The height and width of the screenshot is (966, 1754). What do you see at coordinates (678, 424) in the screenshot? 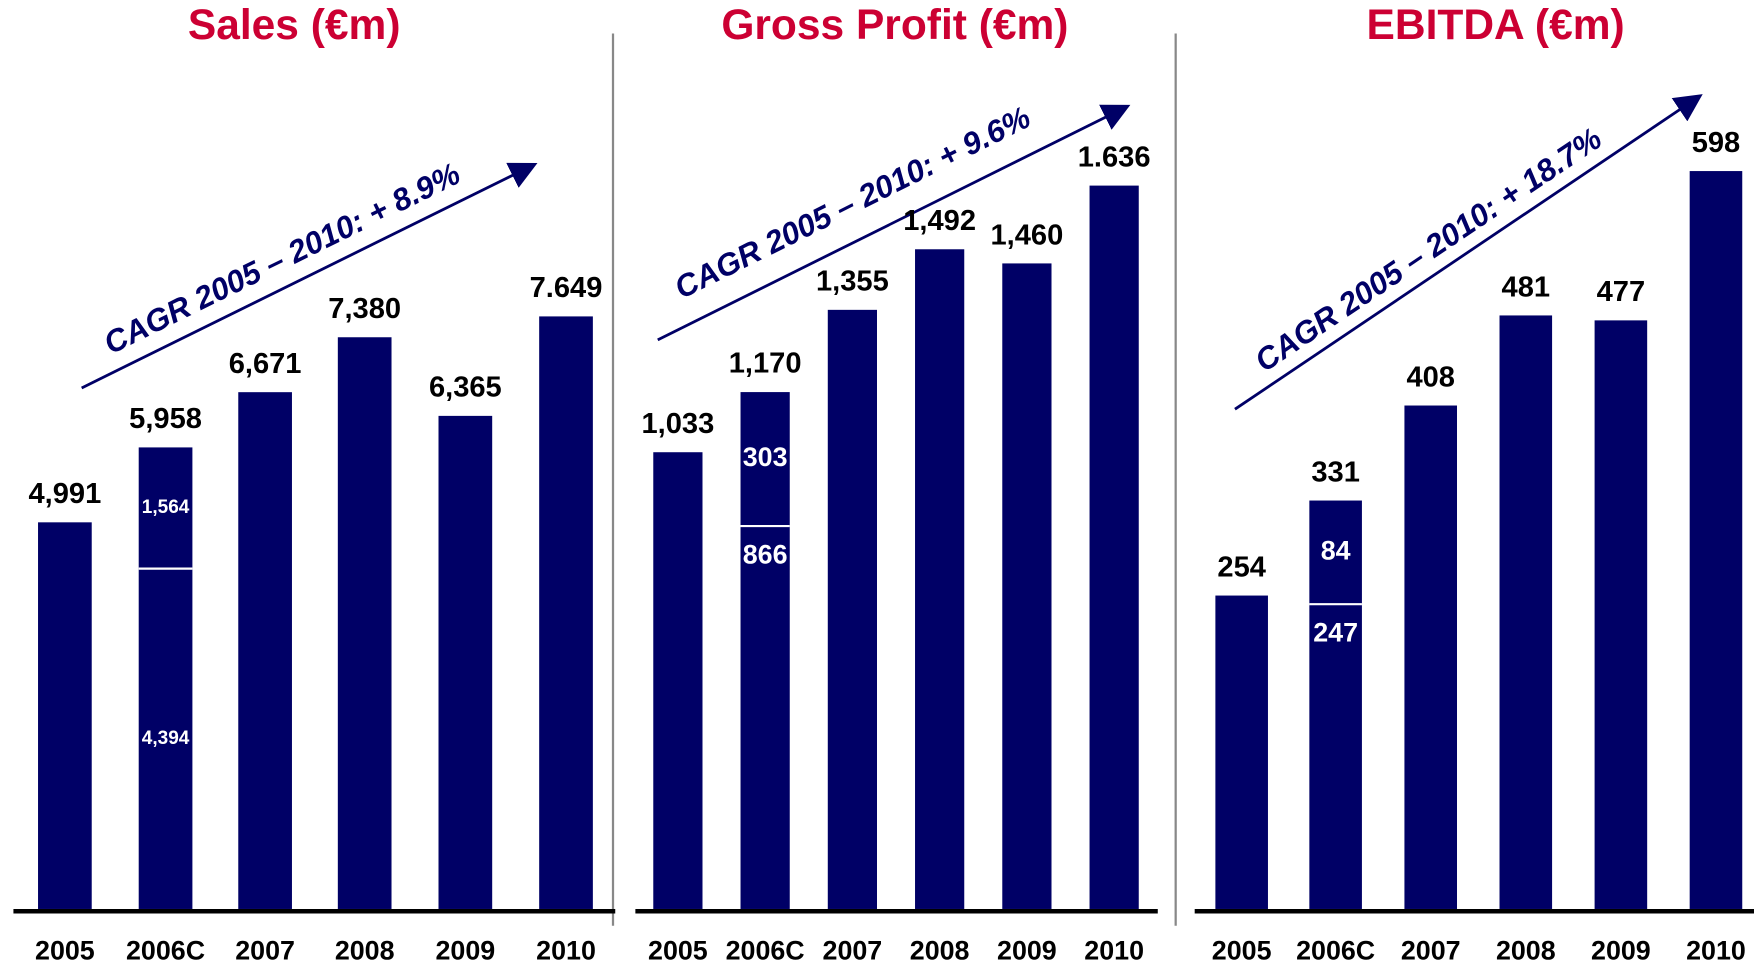
I see `total-label: 1,033` at bounding box center [678, 424].